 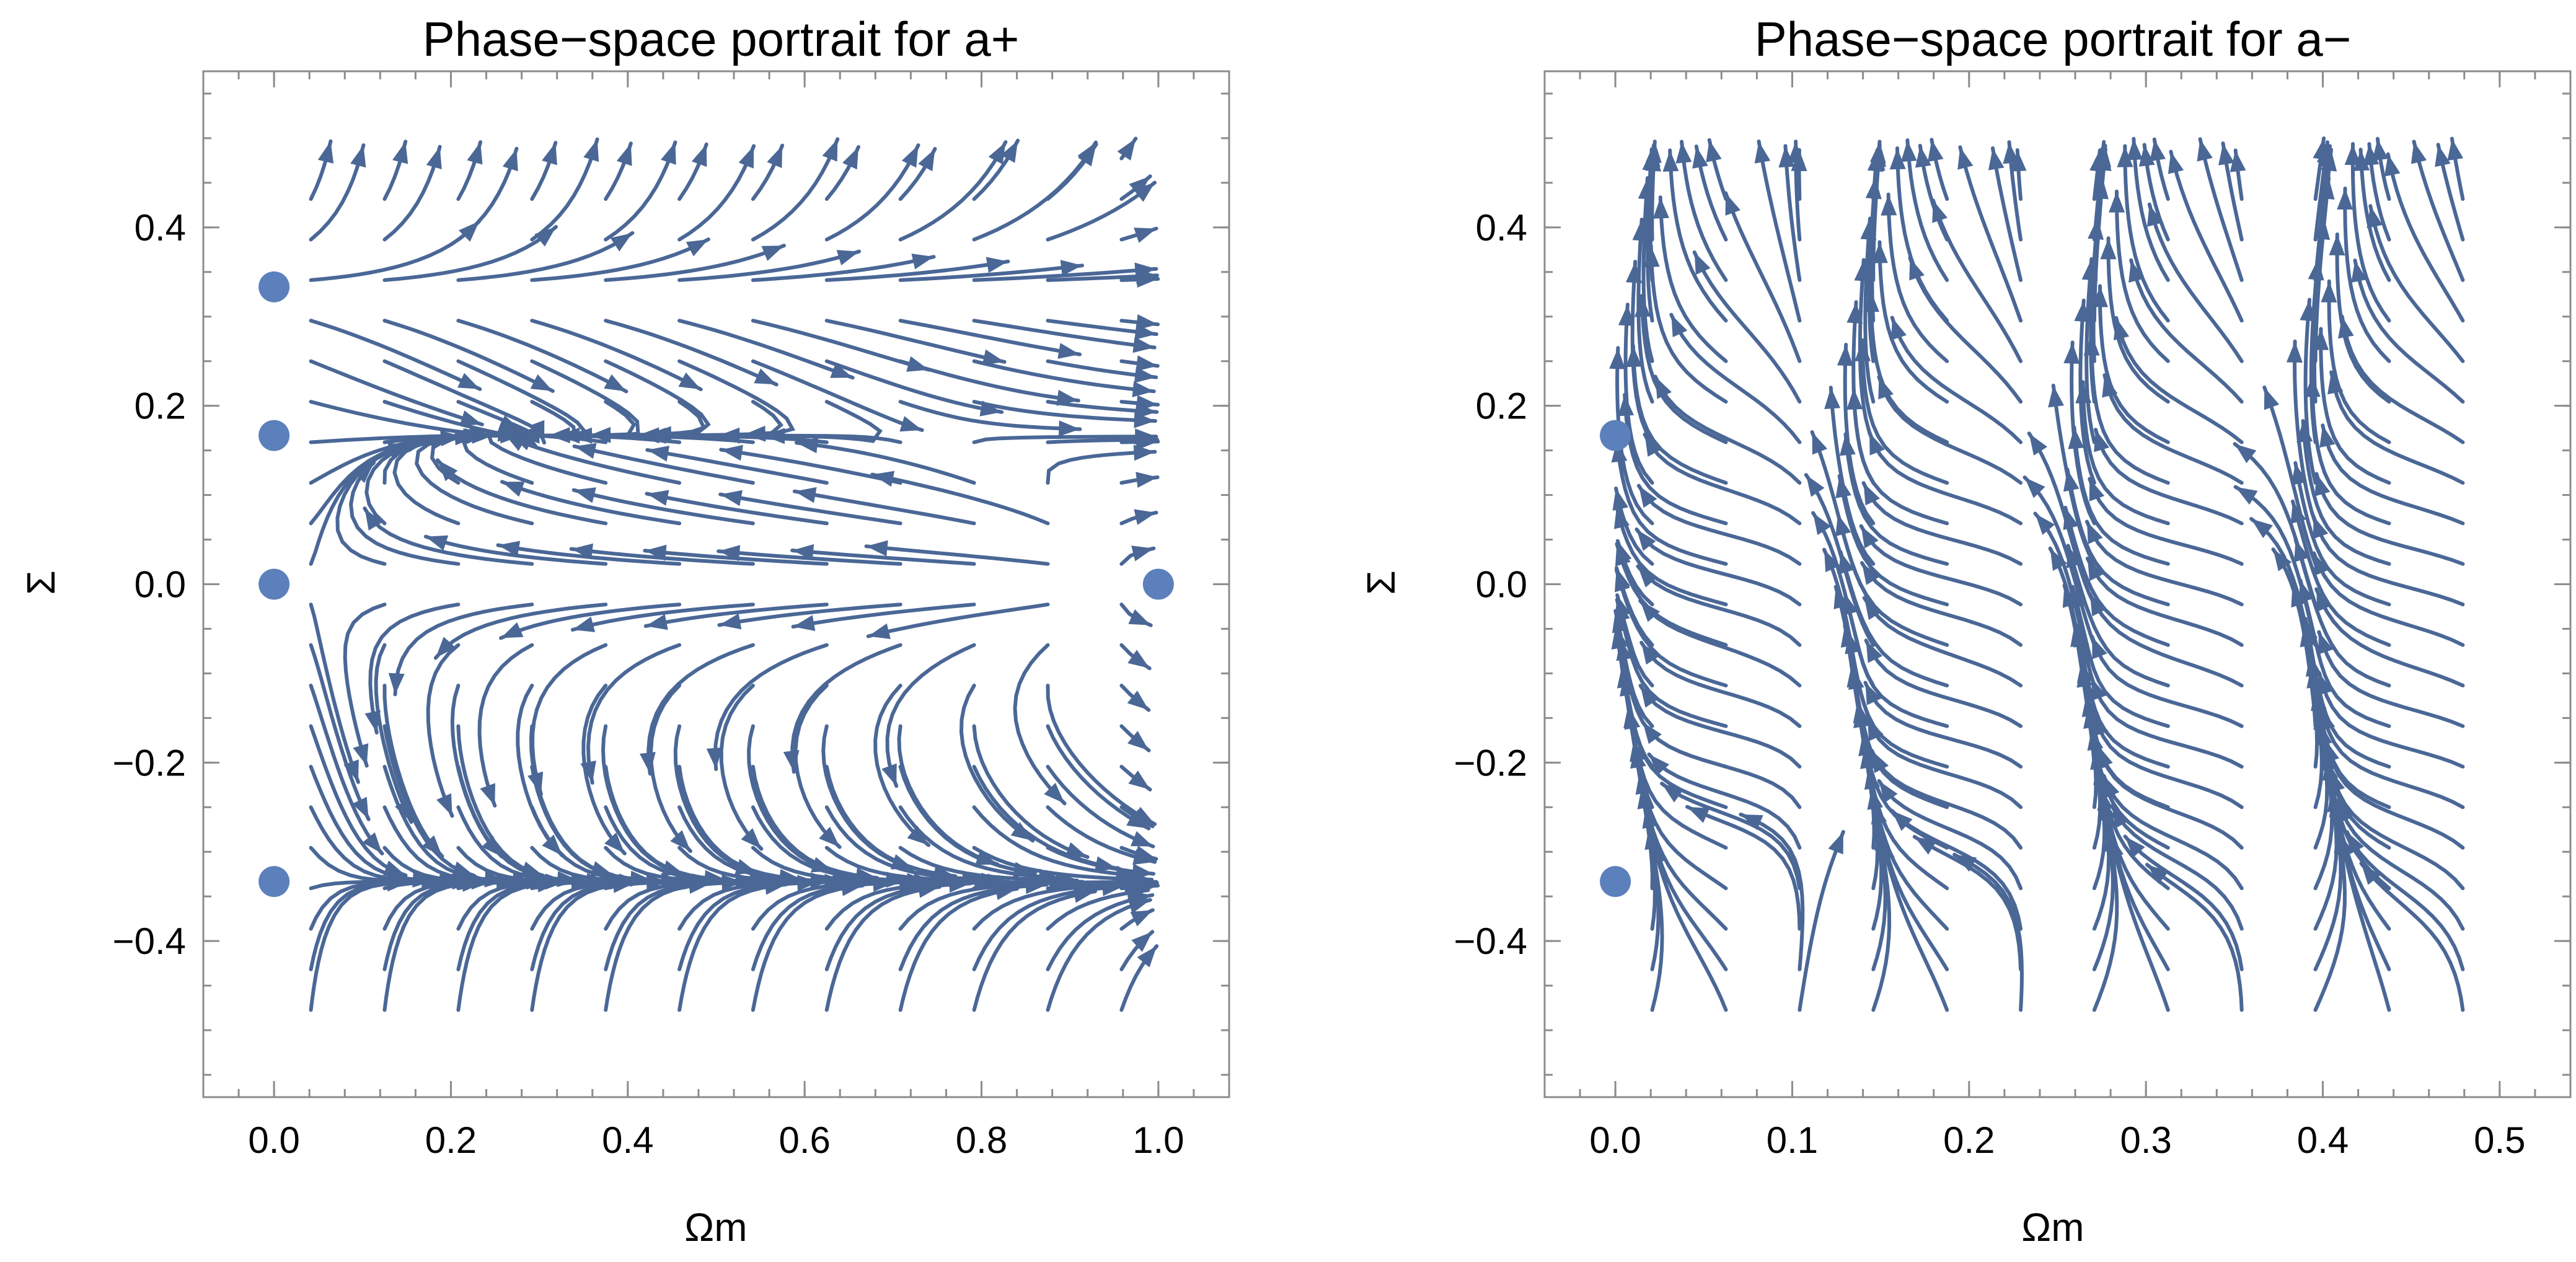 I want to click on x-tick-label: 0.6, so click(x=804, y=1140).